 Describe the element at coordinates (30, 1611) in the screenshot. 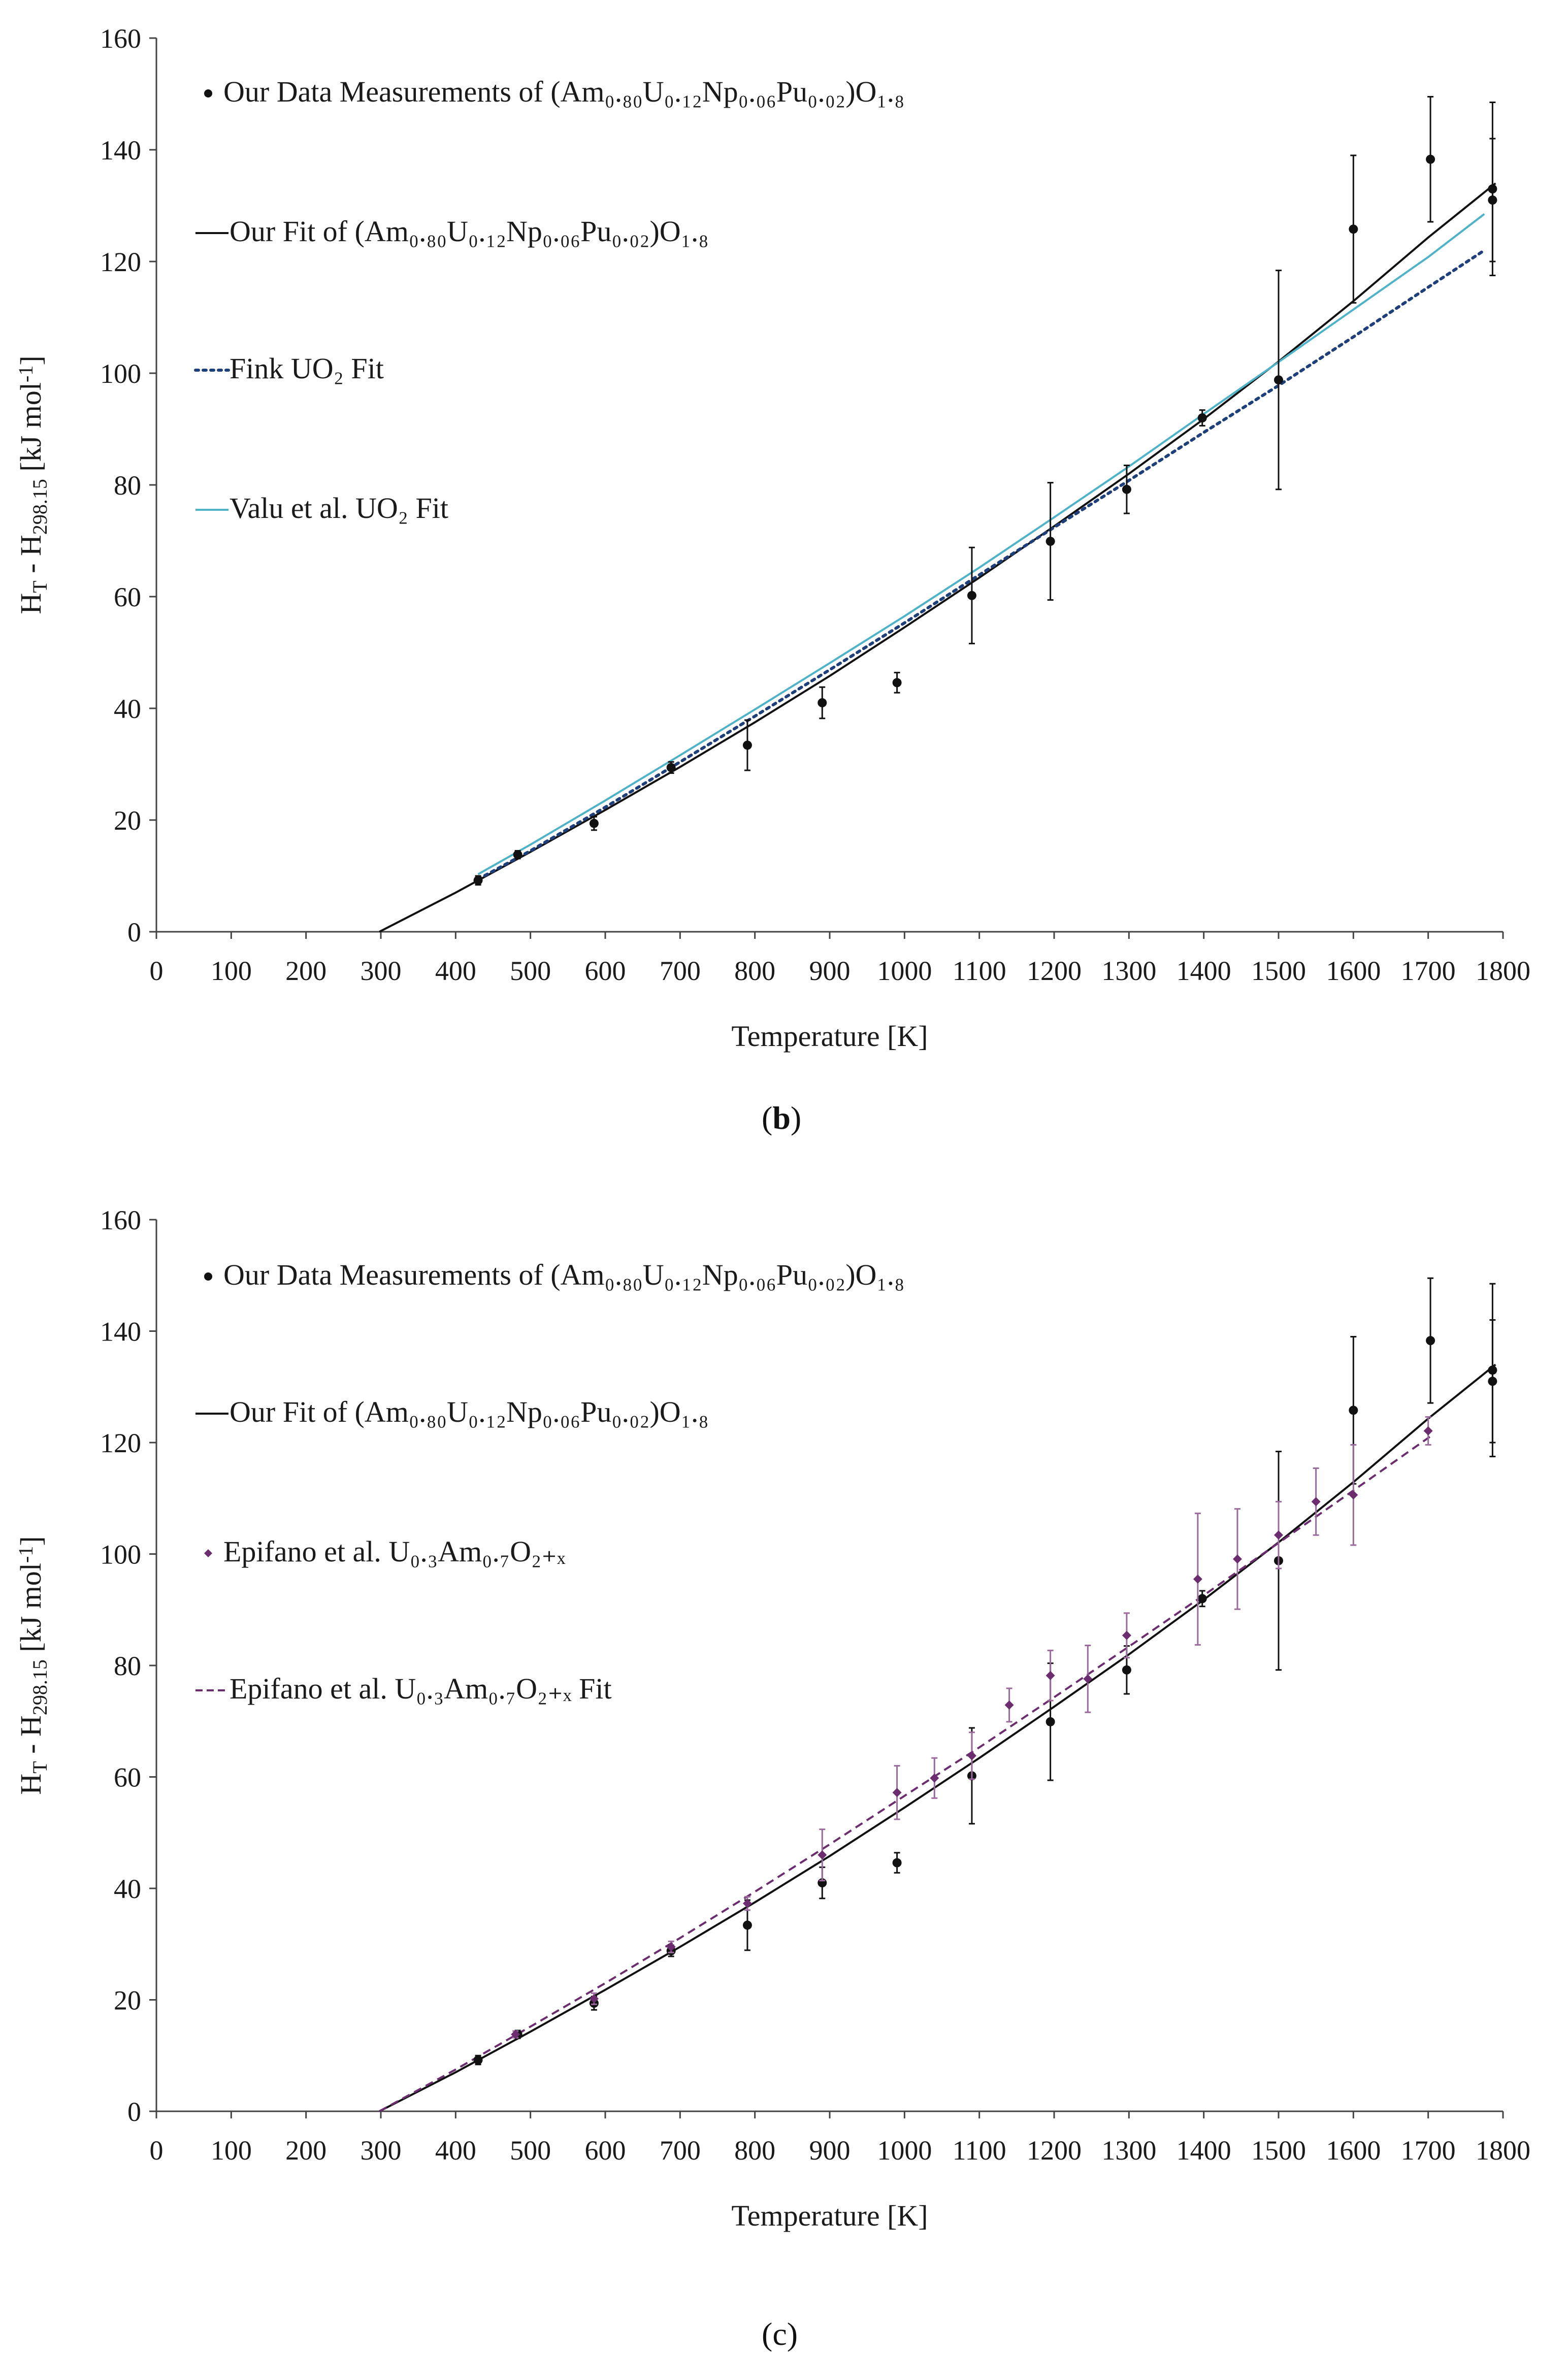

I see `y-axis-label-part: [kJ mol` at that location.